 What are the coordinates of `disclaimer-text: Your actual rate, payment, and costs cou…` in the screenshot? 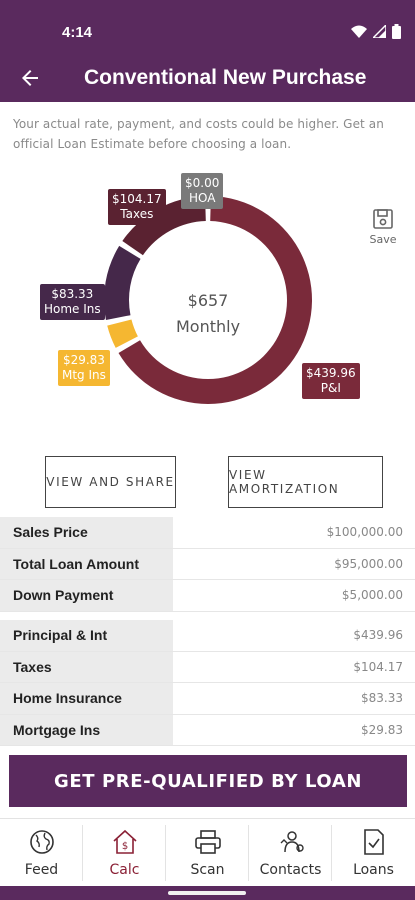 It's located at (198, 134).